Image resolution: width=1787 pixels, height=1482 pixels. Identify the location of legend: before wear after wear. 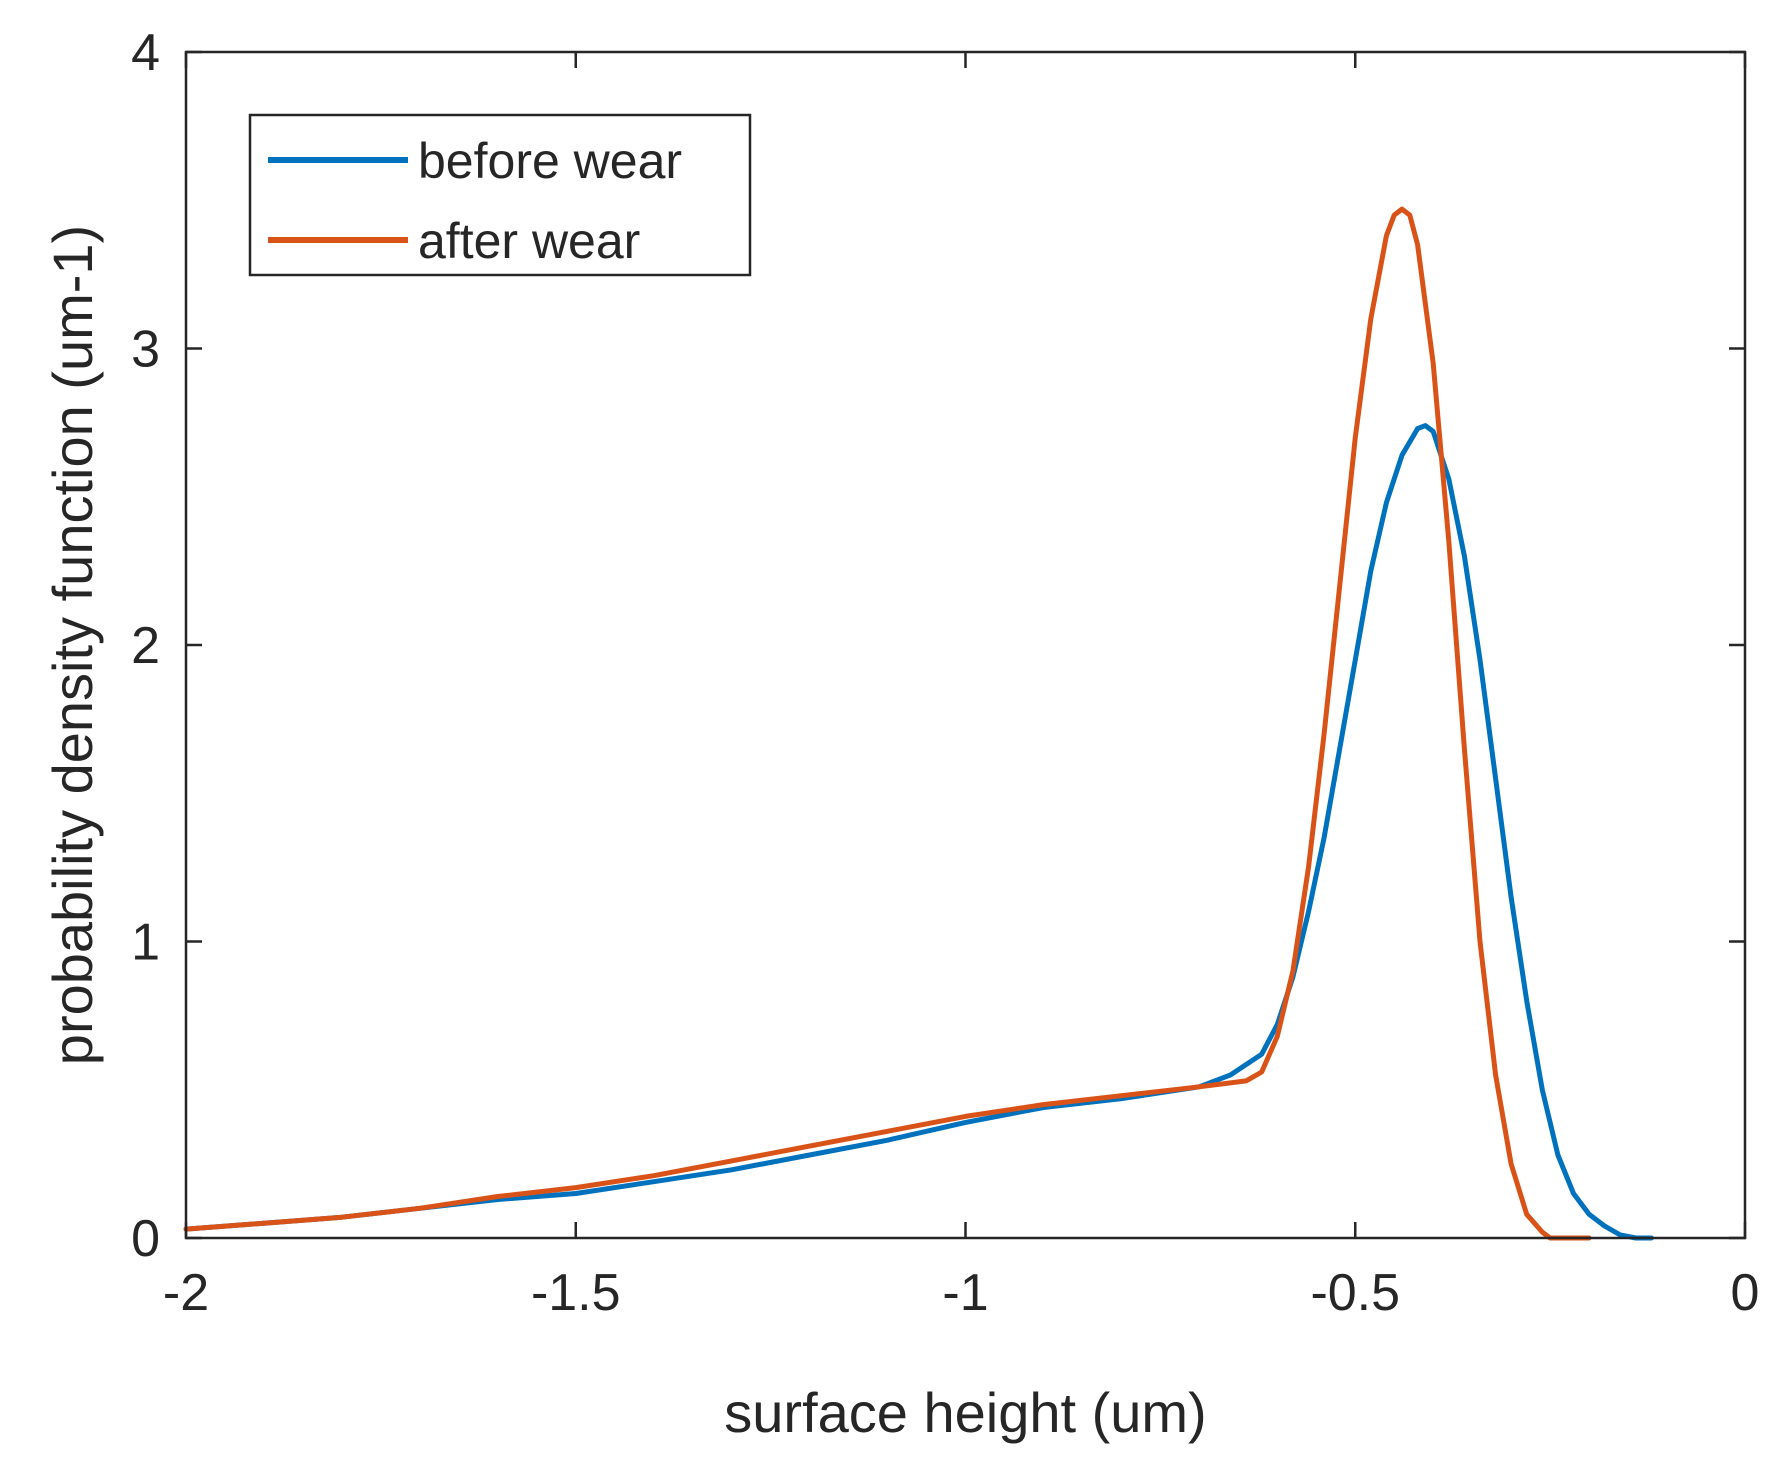
(500, 195).